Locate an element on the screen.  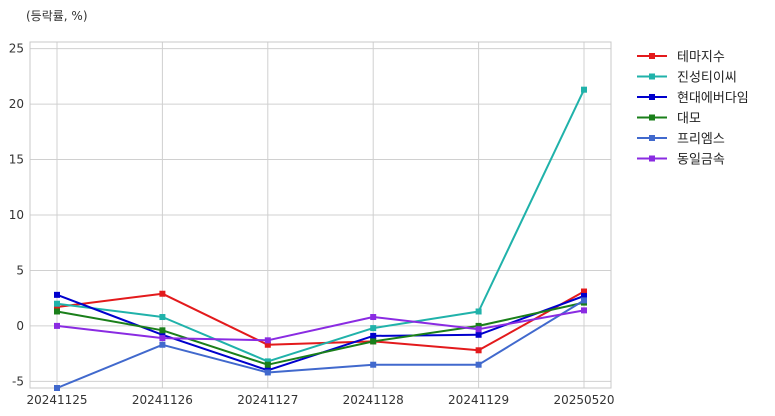
legend-item: 대모 is located at coordinates (669, 119).